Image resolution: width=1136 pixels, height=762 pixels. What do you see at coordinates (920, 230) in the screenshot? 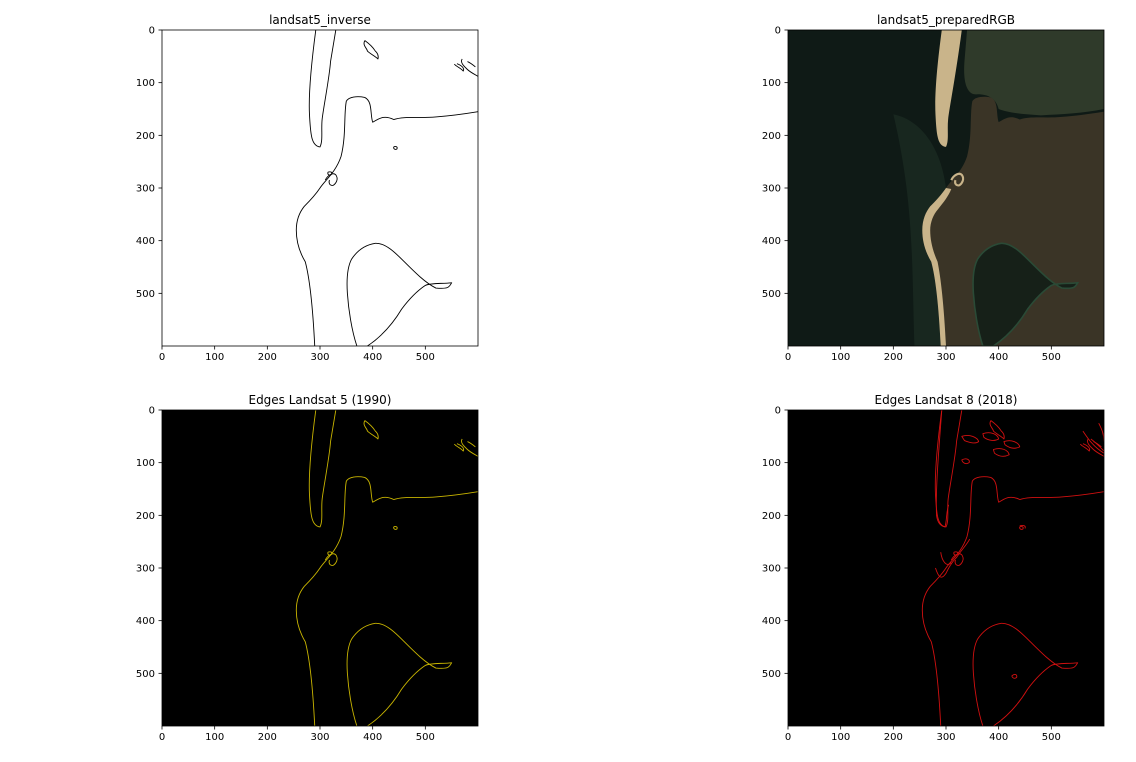
I see `shallow-water` at bounding box center [920, 230].